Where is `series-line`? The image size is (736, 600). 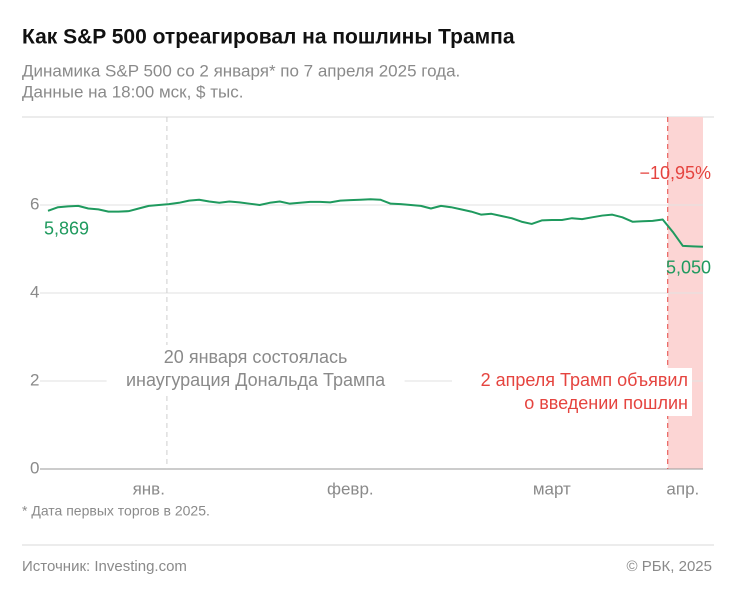 series-line is located at coordinates (375, 223).